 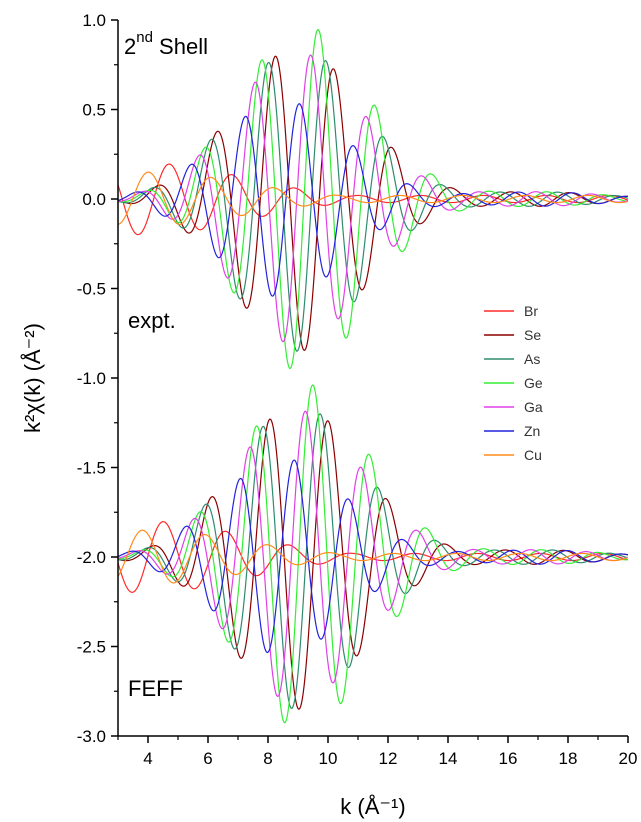 What do you see at coordinates (91, 468) in the screenshot?
I see `y-tick-label: -1.5` at bounding box center [91, 468].